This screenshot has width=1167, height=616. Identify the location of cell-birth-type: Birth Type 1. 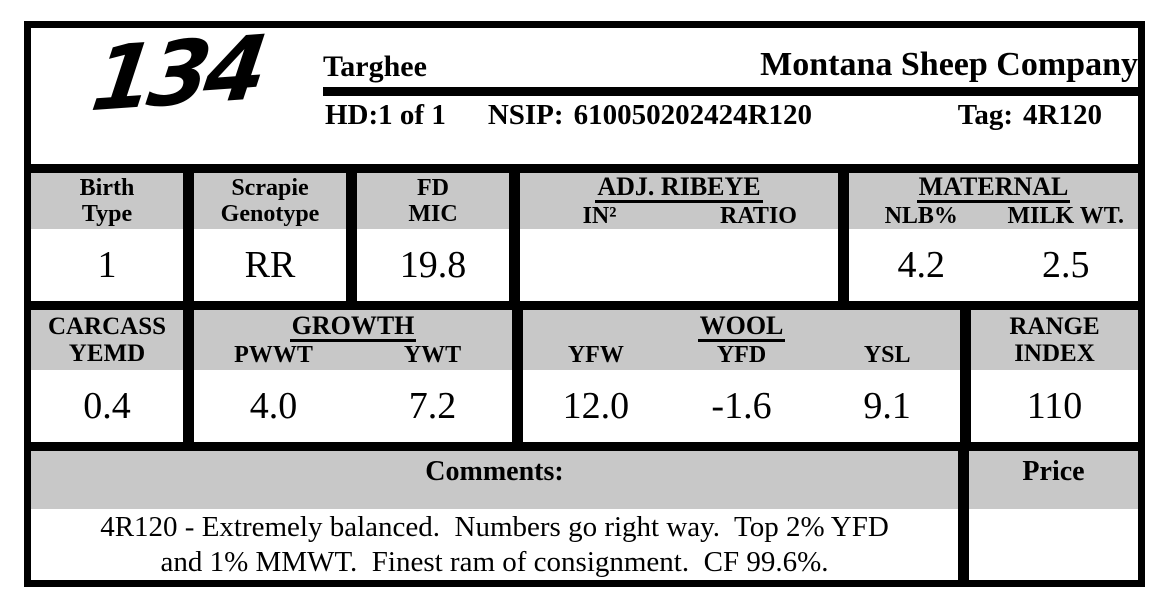
(107, 237).